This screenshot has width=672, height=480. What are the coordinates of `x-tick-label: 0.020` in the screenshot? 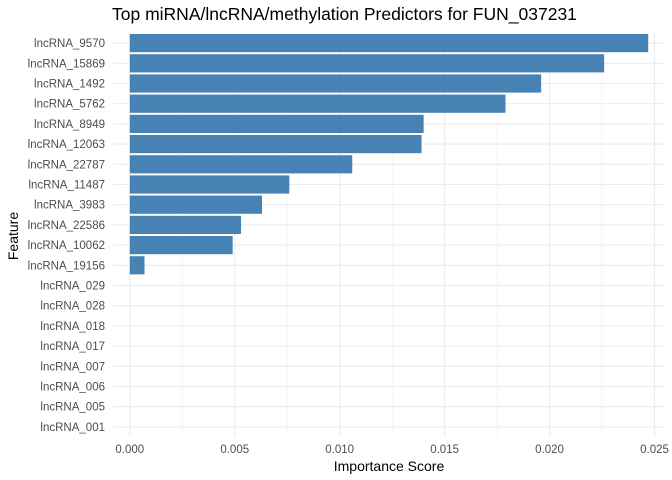 It's located at (549, 450).